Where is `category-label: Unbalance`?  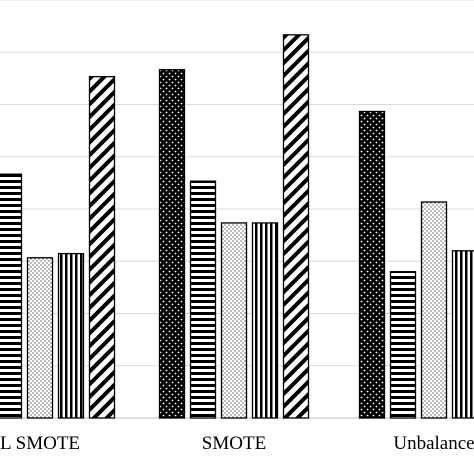
category-label: Unbalance is located at coordinates (433, 443).